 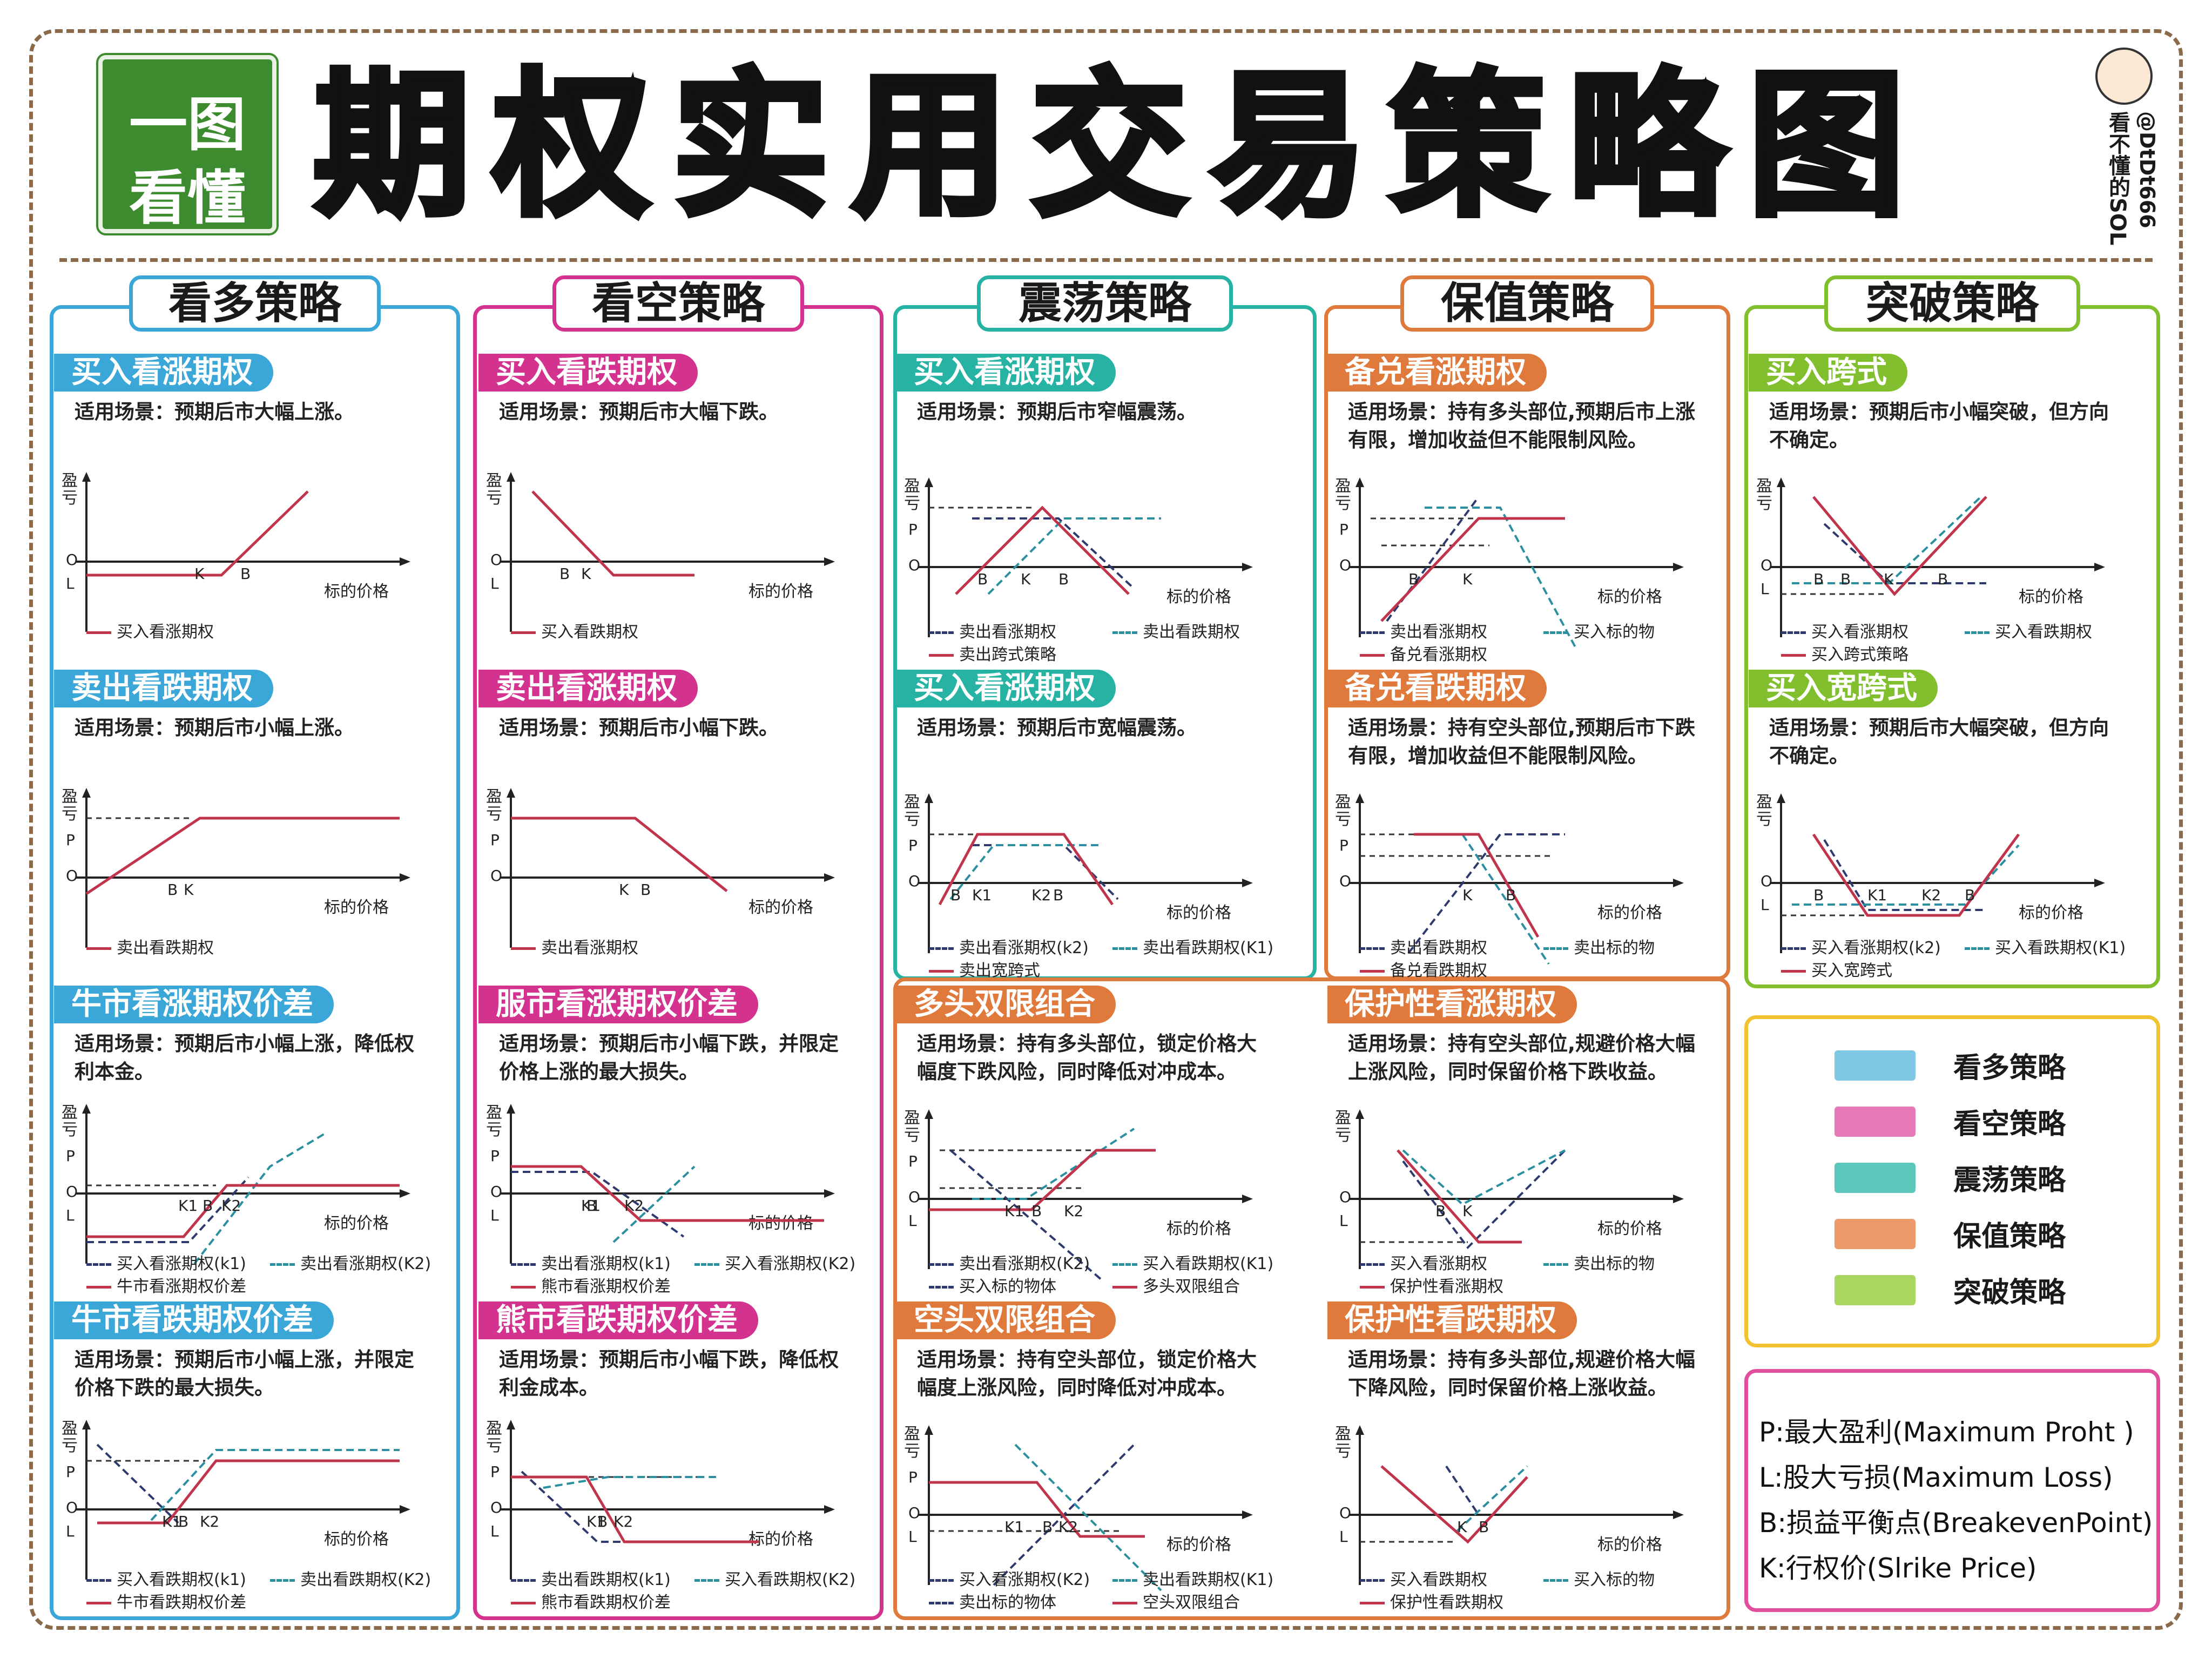 What do you see at coordinates (1950, 1177) in the screenshot?
I see `key-item: 震荡策略` at bounding box center [1950, 1177].